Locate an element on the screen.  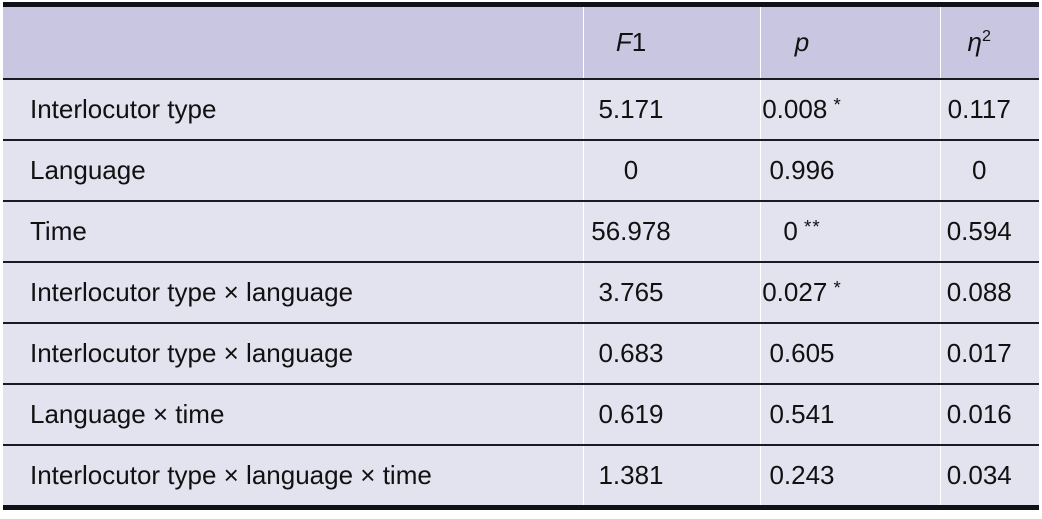
f1-italic-letter: F is located at coordinates (623, 42).